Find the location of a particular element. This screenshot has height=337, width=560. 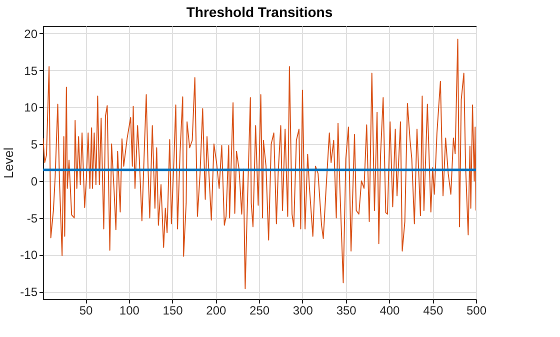

x-tick-label: 350 is located at coordinates (346, 311).